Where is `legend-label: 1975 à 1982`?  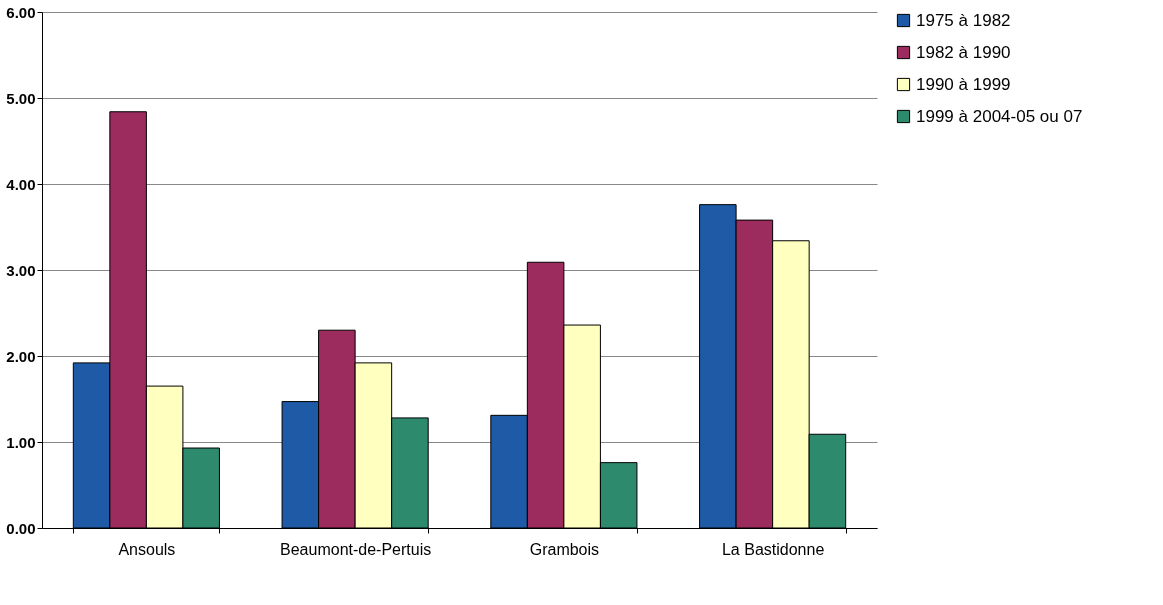
legend-label: 1975 à 1982 is located at coordinates (963, 20).